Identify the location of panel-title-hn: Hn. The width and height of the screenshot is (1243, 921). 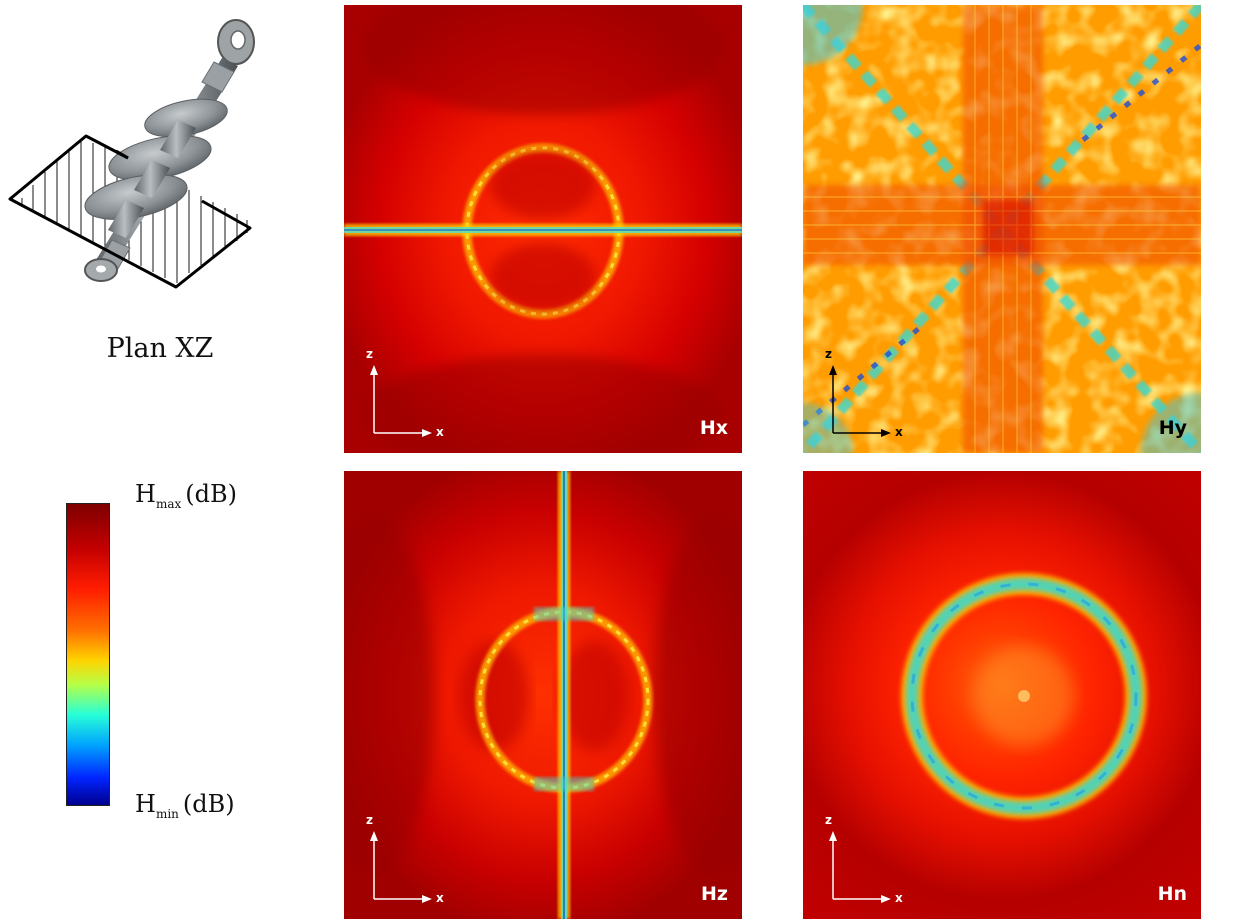
(1172, 894).